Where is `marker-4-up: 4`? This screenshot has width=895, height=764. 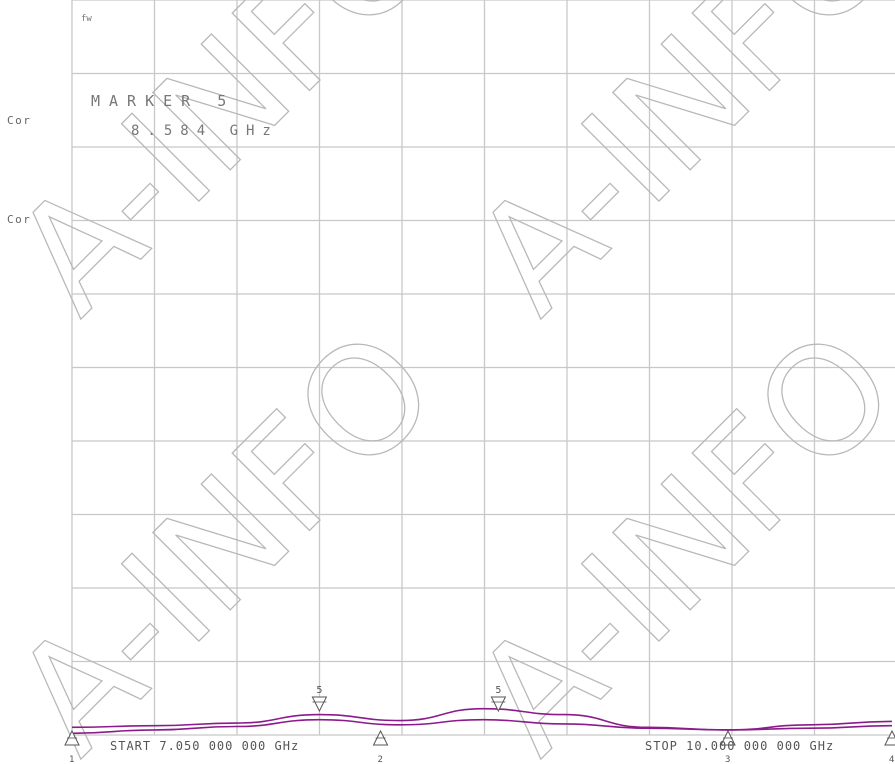
marker-4-up: 4 is located at coordinates (889, 746).